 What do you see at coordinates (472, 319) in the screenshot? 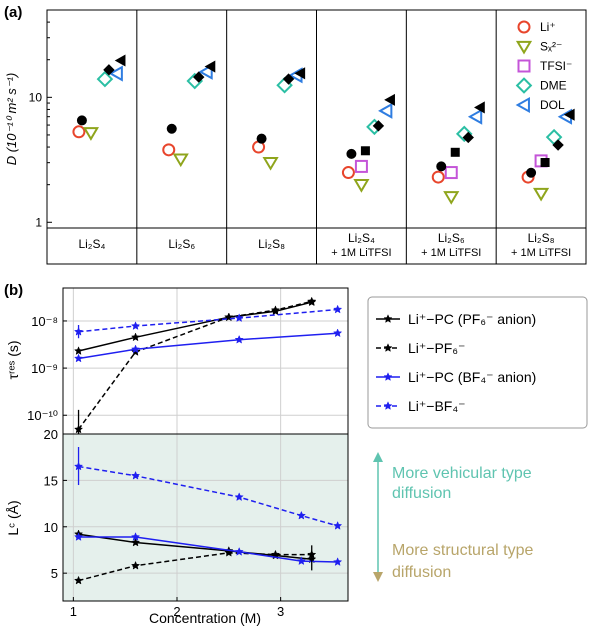
I see `legend-label: Li⁺−PC (PF₆⁻ anion)` at bounding box center [472, 319].